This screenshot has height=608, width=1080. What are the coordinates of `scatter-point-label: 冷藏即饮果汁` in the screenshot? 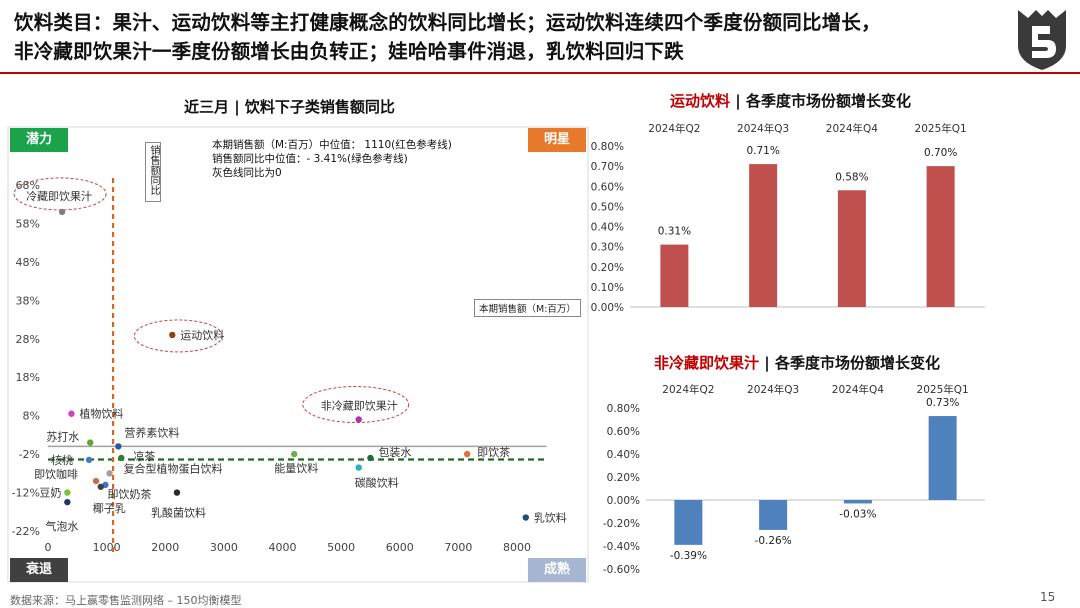 It's located at (59, 196).